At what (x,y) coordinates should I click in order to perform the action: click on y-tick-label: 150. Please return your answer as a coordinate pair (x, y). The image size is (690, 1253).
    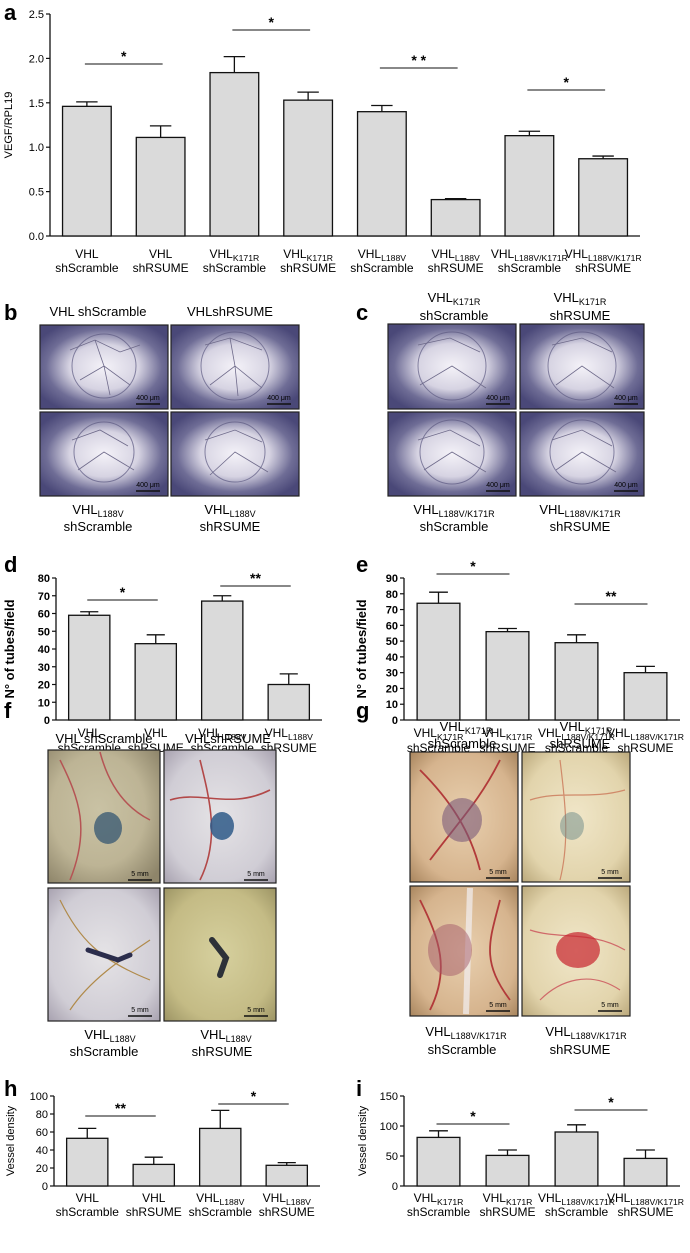
    Looking at the image, I should click on (389, 1097).